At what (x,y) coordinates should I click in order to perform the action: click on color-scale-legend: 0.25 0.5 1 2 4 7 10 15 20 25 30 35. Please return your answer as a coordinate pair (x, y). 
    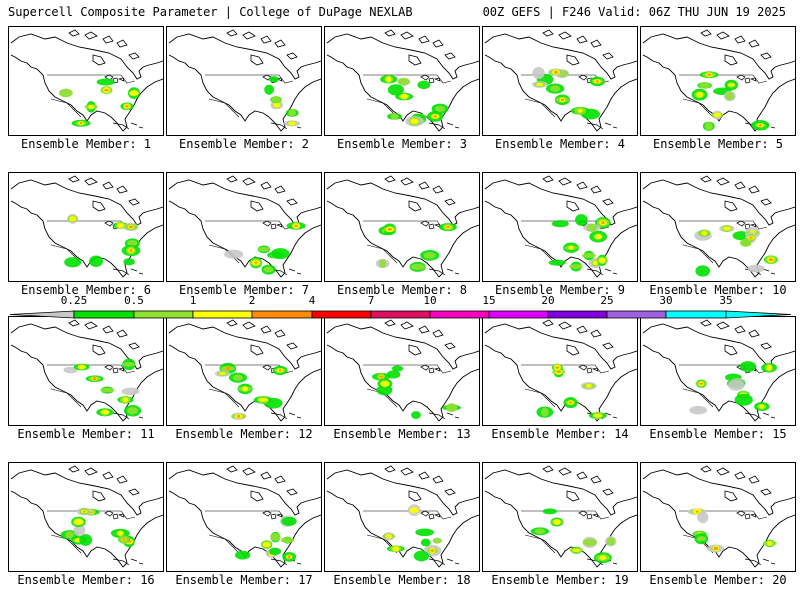
    Looking at the image, I should click on (400, 307).